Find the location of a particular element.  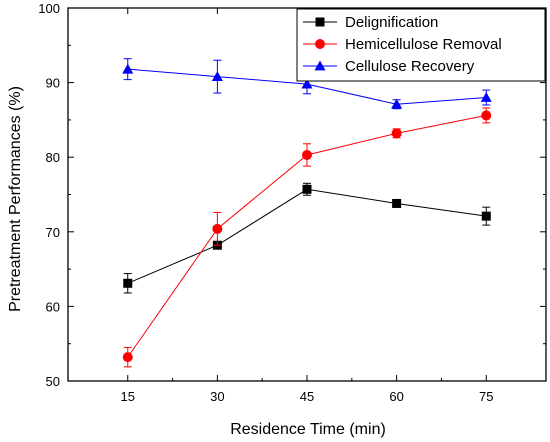

y-tick-label: 50 is located at coordinates (53, 381).